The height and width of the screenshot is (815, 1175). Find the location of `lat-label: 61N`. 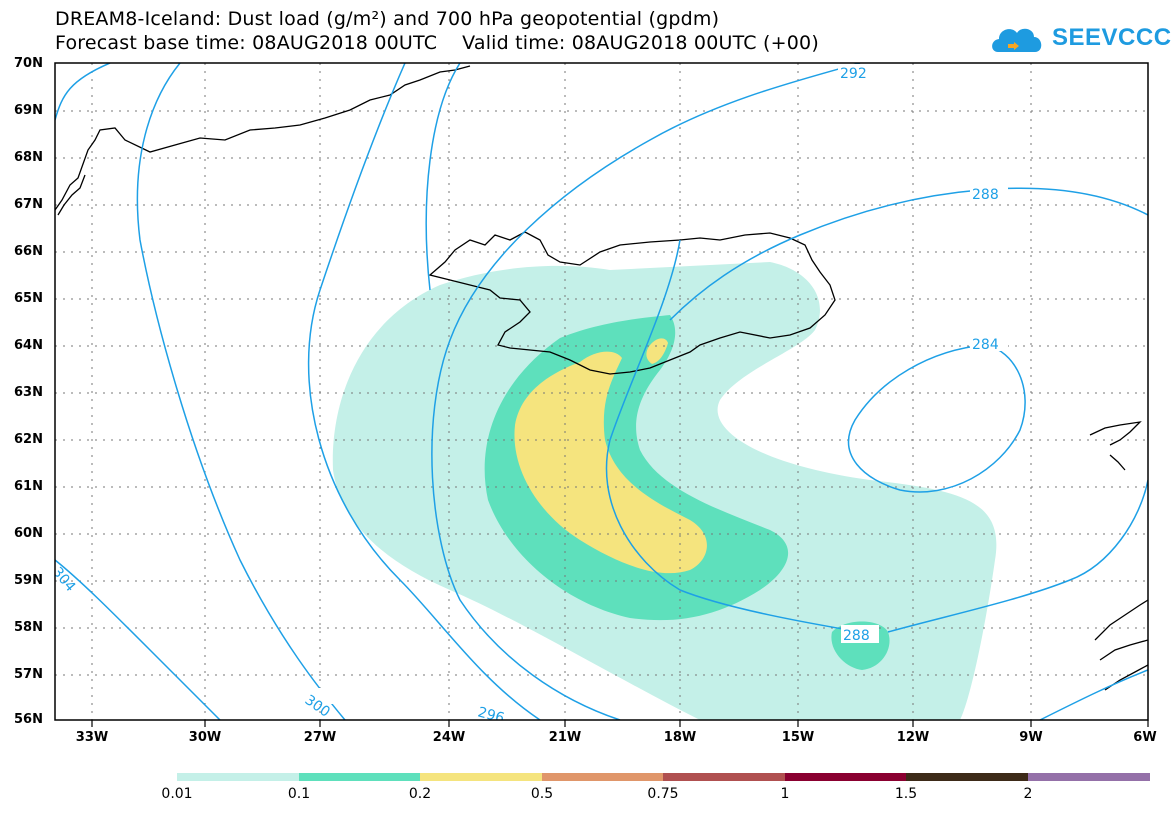

lat-label: 61N is located at coordinates (28, 486).